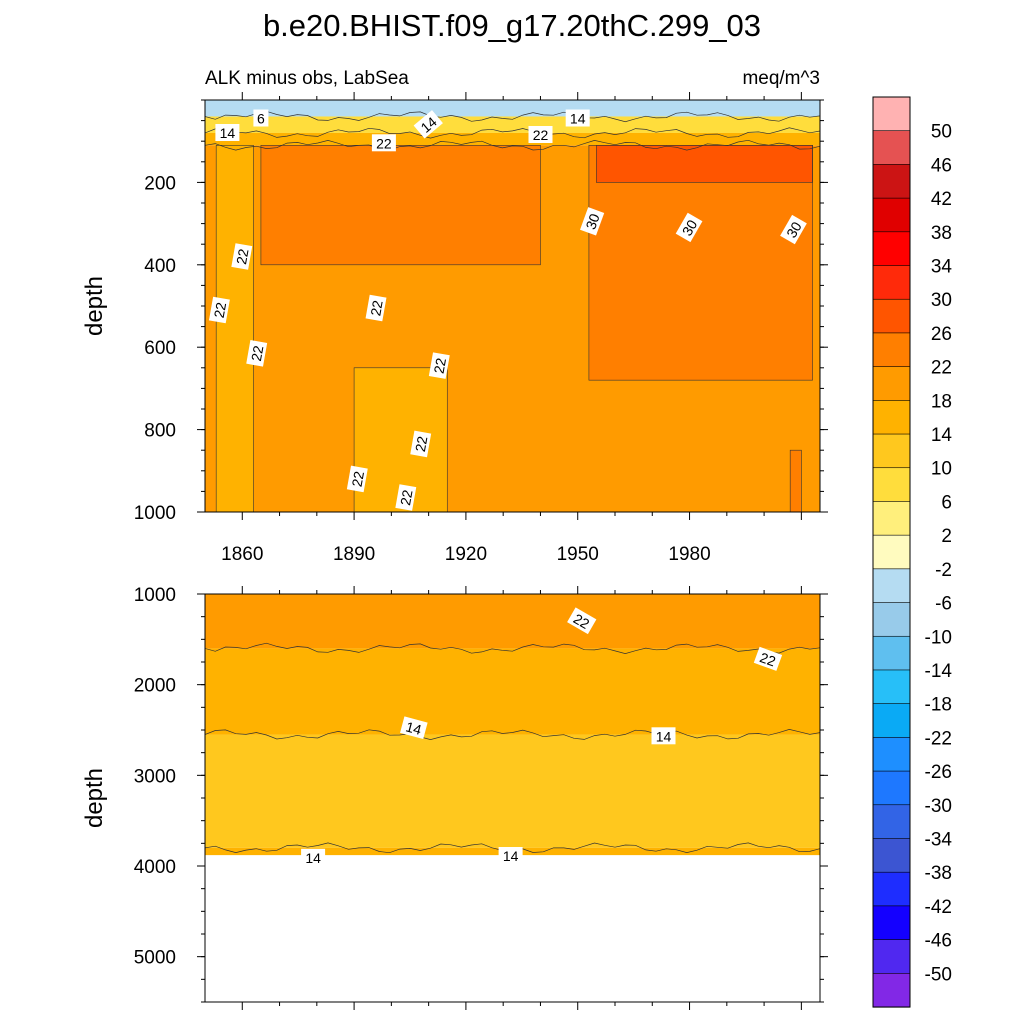  I want to click on colorbar-label: -14, so click(939, 671).